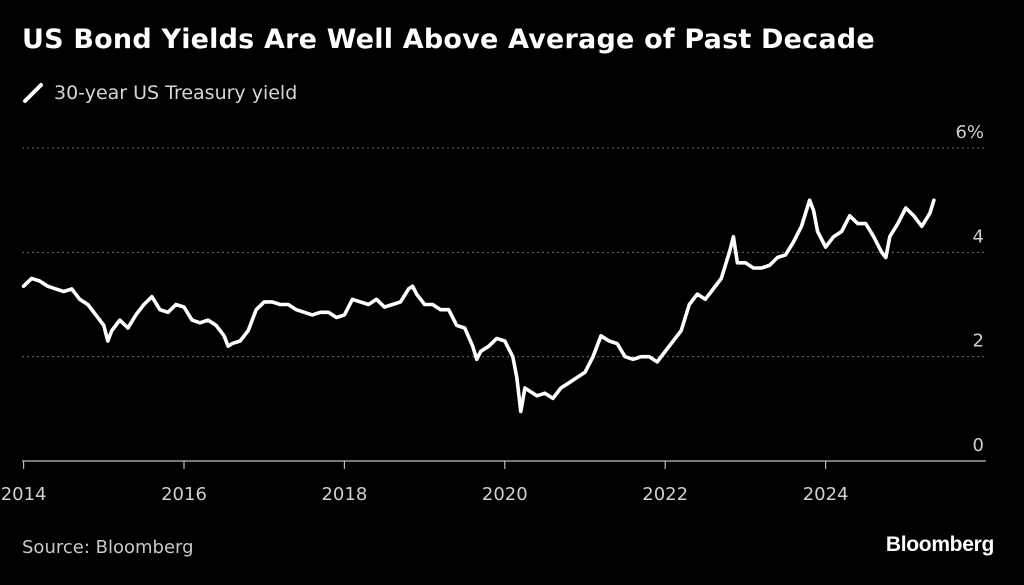 Image resolution: width=1024 pixels, height=585 pixels. I want to click on x-tick-label-2: 2018, so click(344, 494).